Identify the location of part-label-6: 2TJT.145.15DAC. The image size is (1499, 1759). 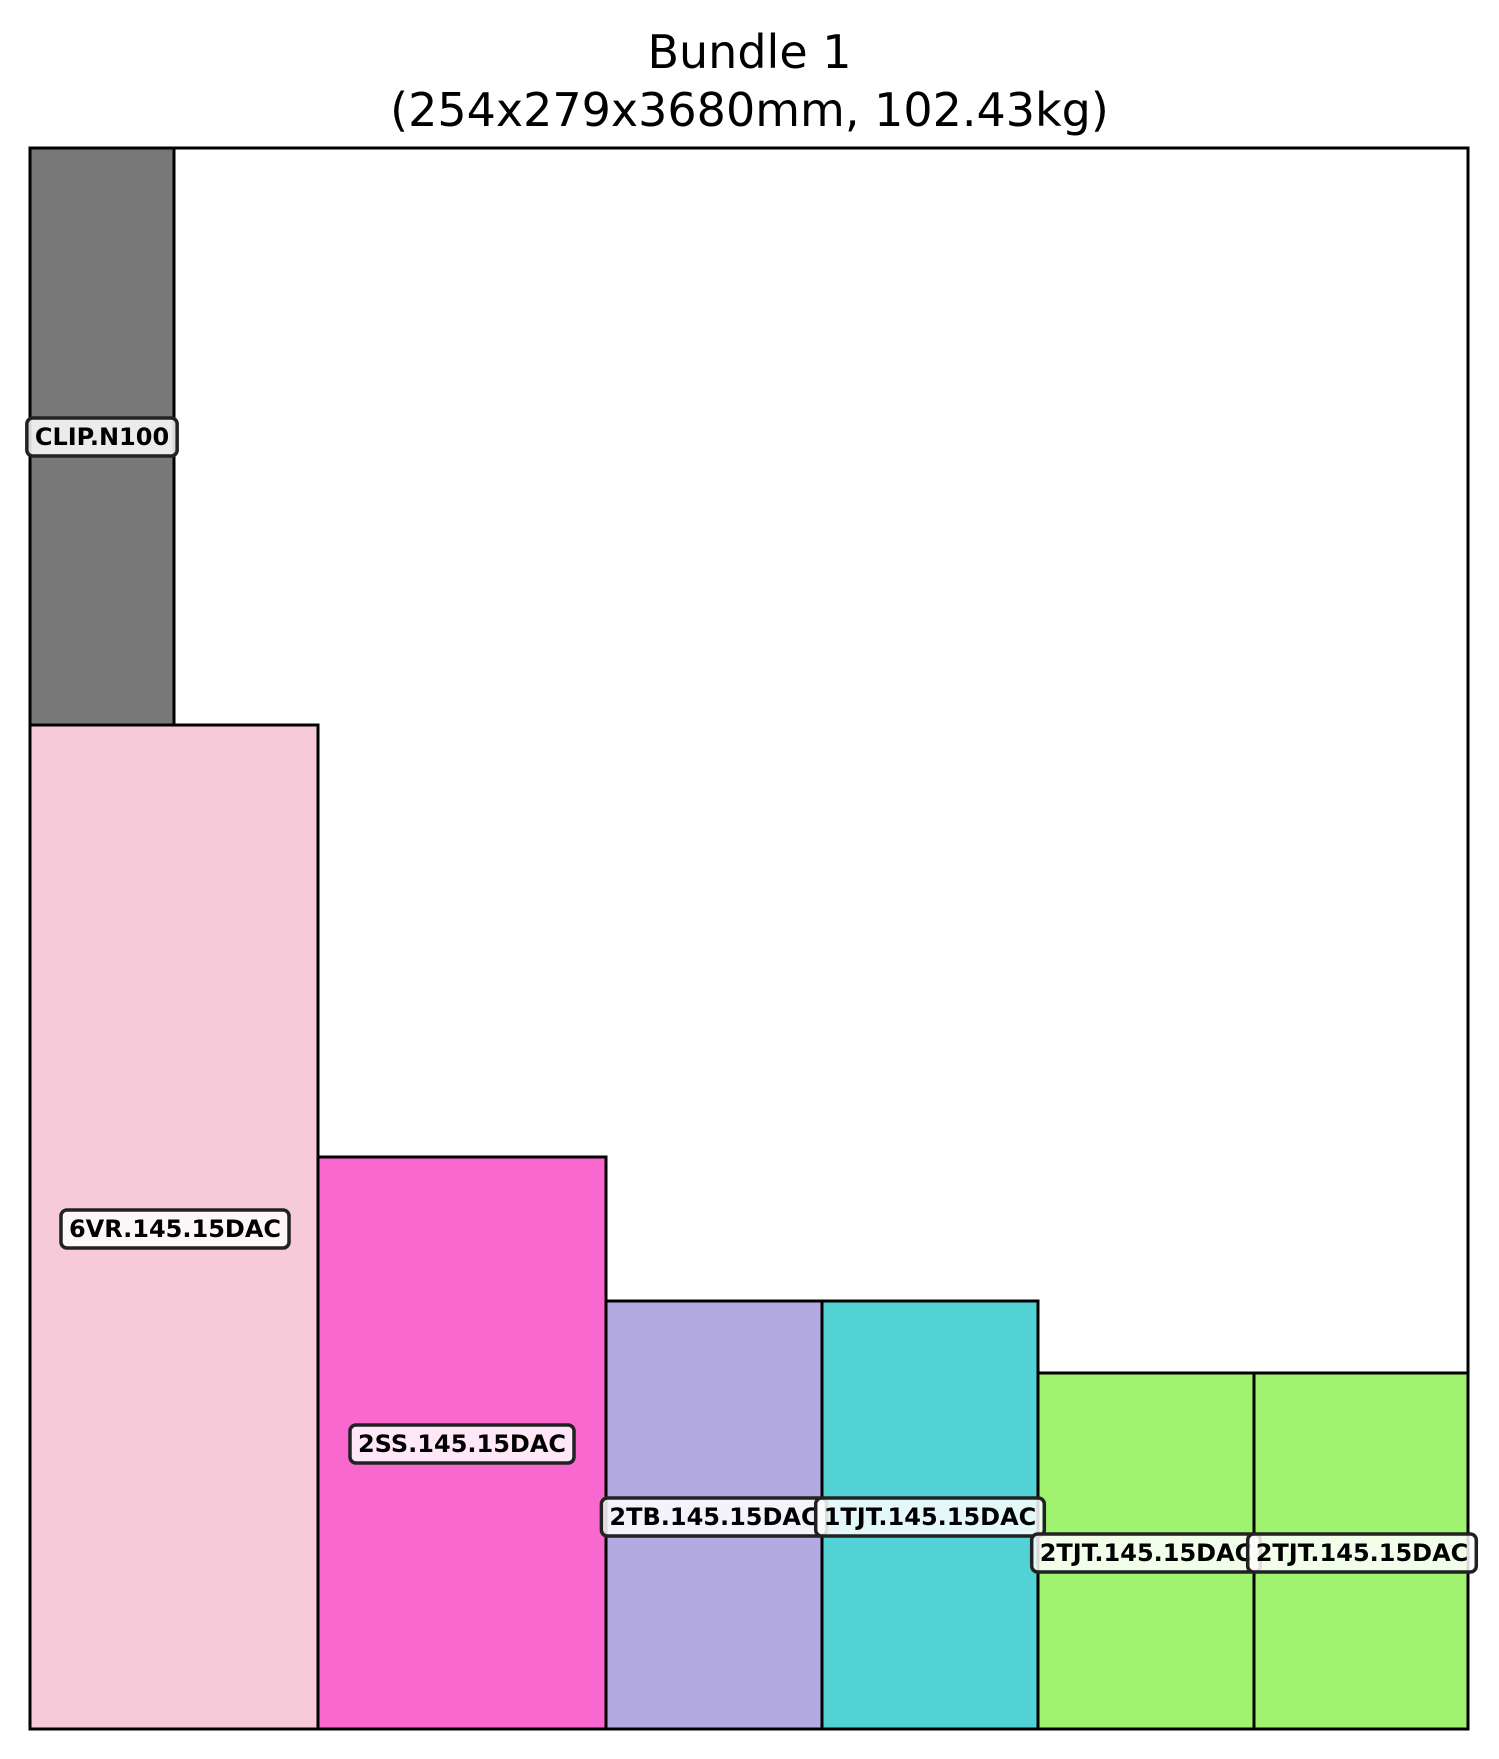
(1362, 1553).